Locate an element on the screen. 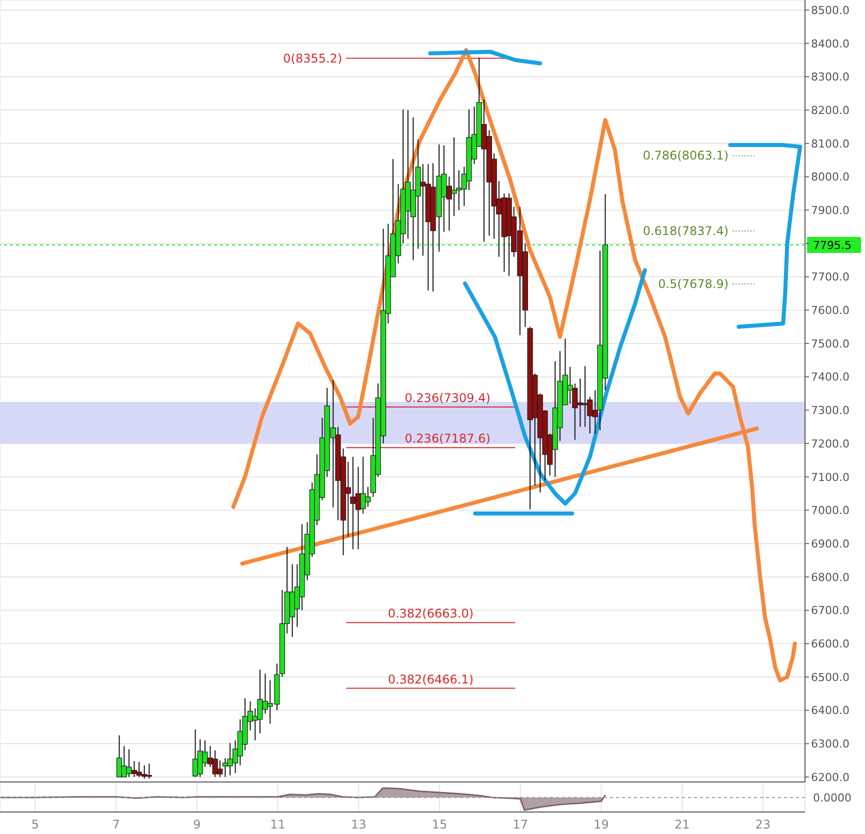  x-tick-label: 17 is located at coordinates (520, 825).